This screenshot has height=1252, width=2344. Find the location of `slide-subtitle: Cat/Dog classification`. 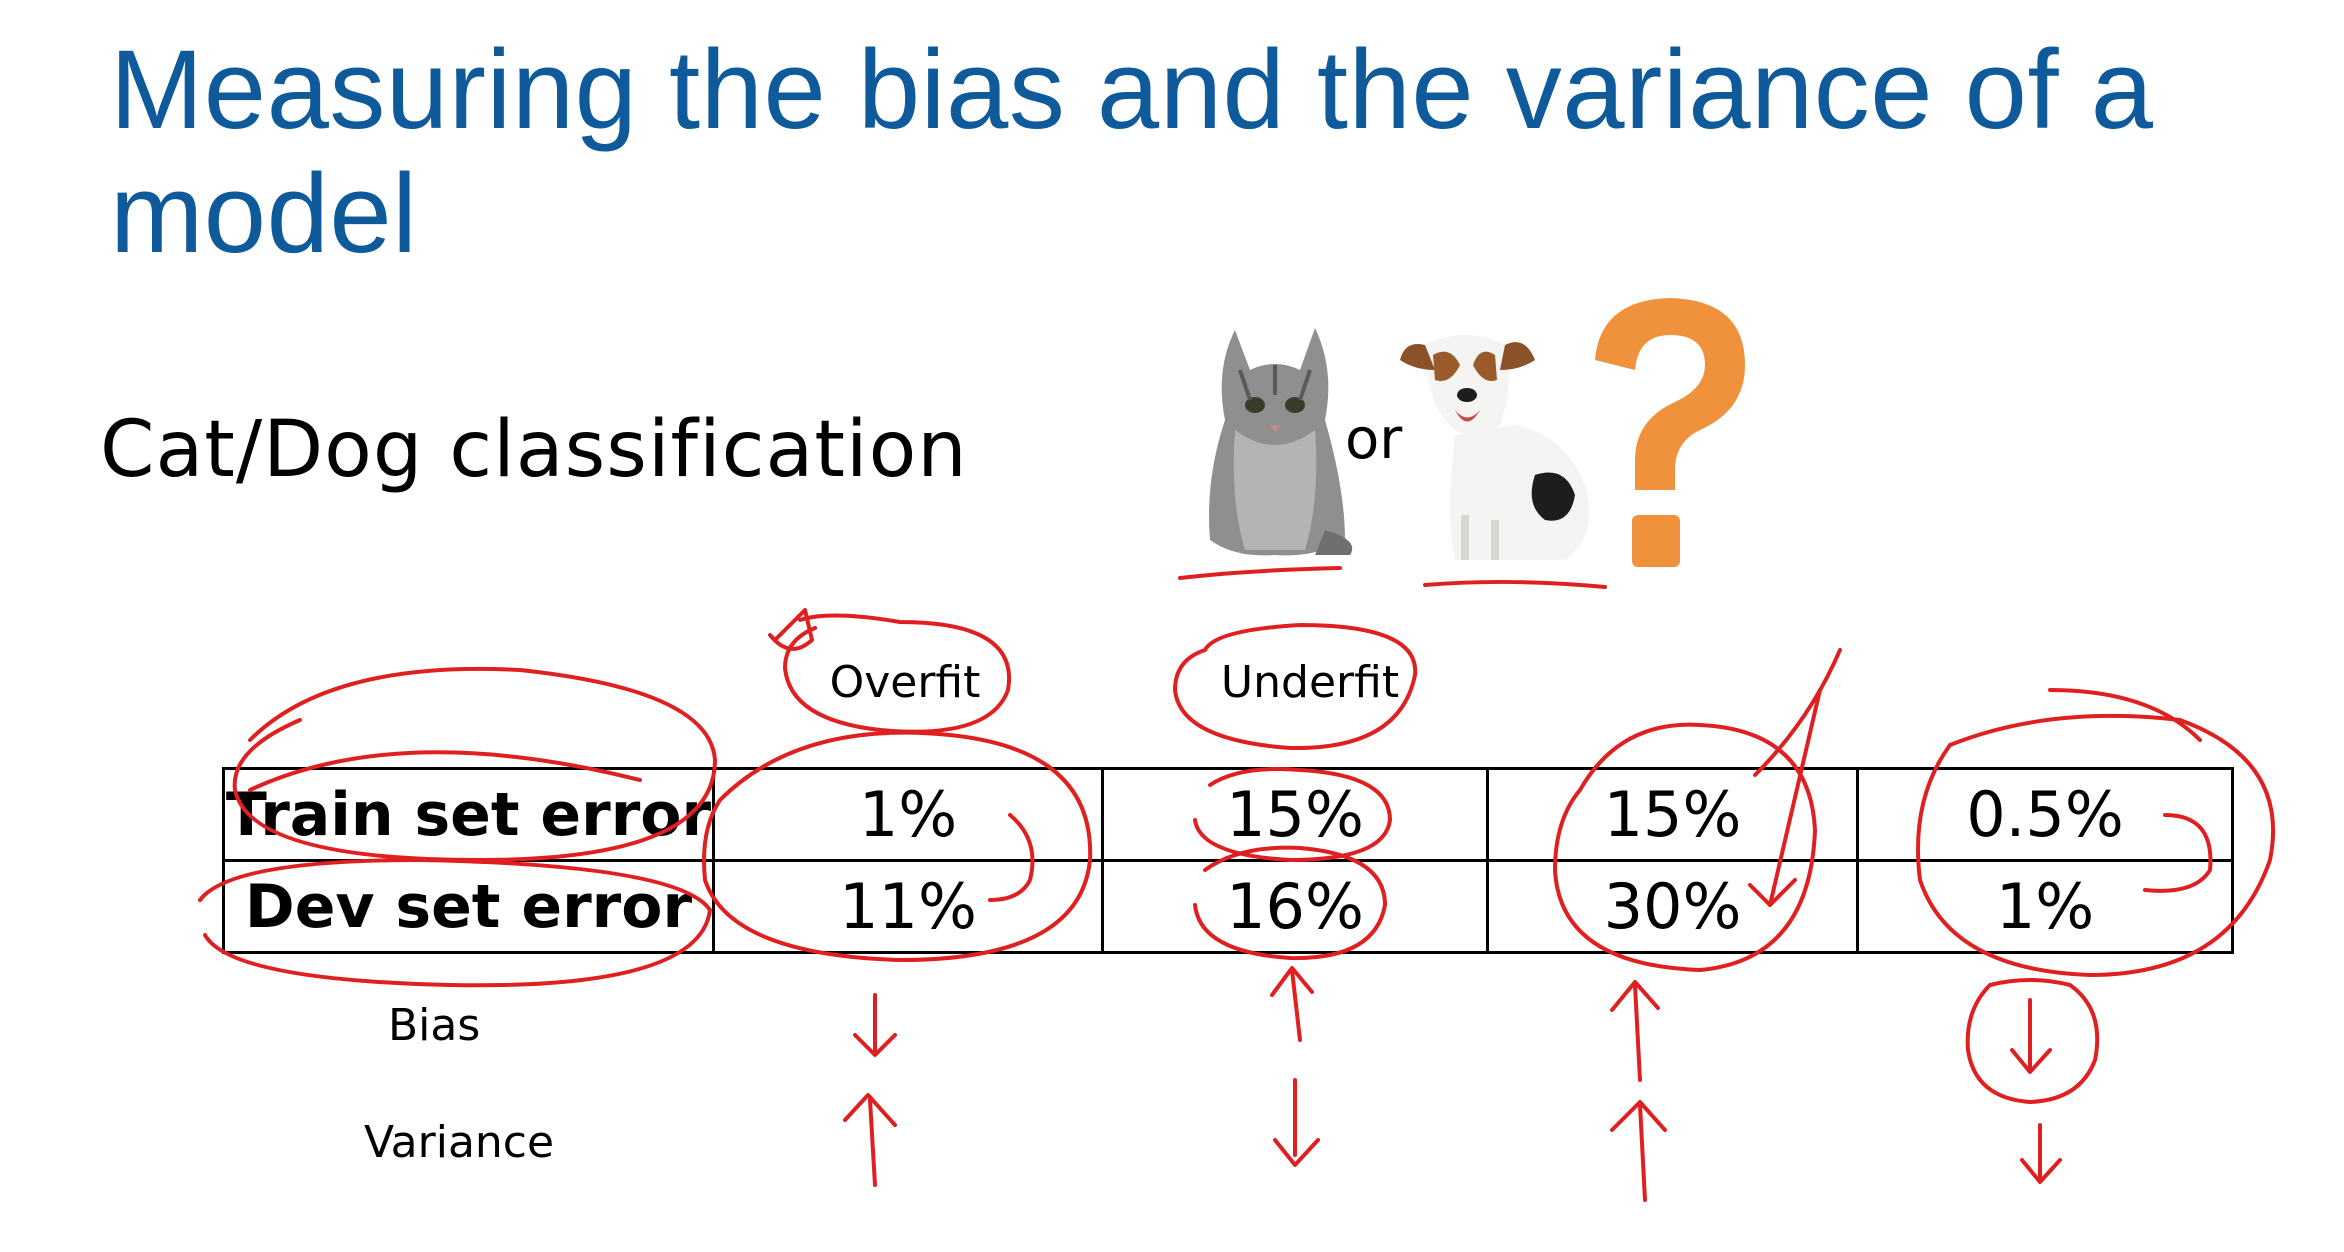

slide-subtitle: Cat/Dog classification is located at coordinates (534, 450).